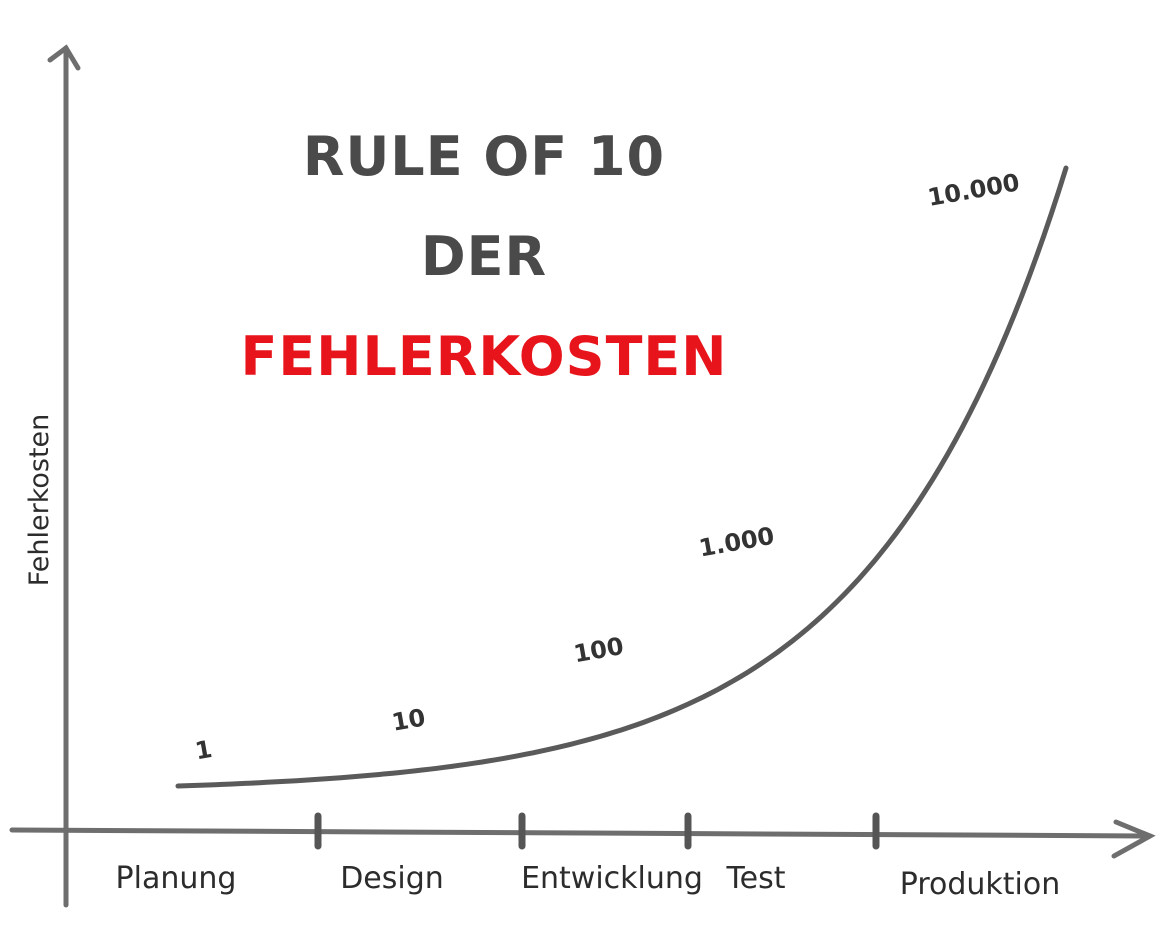  I want to click on x-axis-arrowhead, so click(1133, 839).